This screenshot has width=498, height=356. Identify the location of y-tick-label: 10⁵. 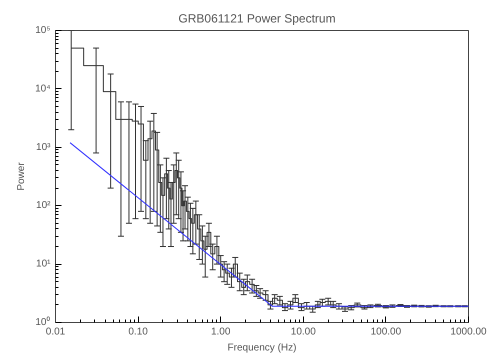
(43, 30).